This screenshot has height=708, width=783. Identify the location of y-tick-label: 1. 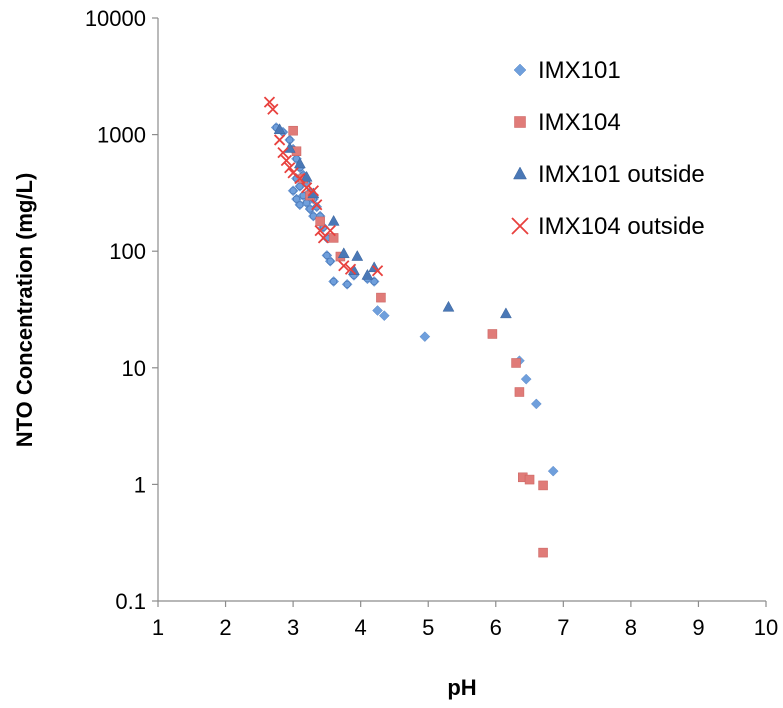
(140, 484).